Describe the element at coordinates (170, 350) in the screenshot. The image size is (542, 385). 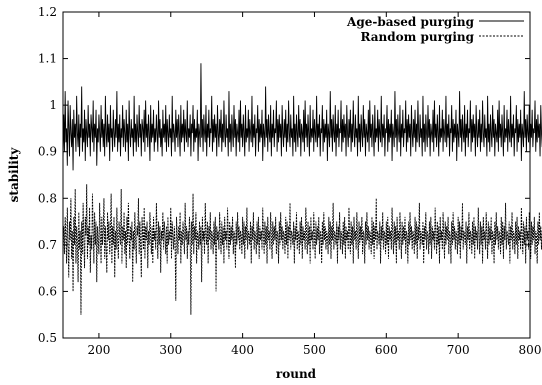
I see `x-tick-label: 300` at that location.